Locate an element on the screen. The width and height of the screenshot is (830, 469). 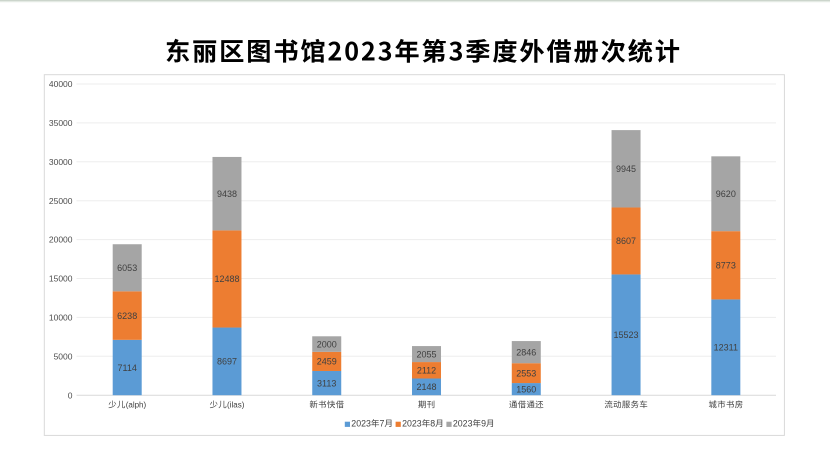
svg-text: 6053 is located at coordinates (127, 268).